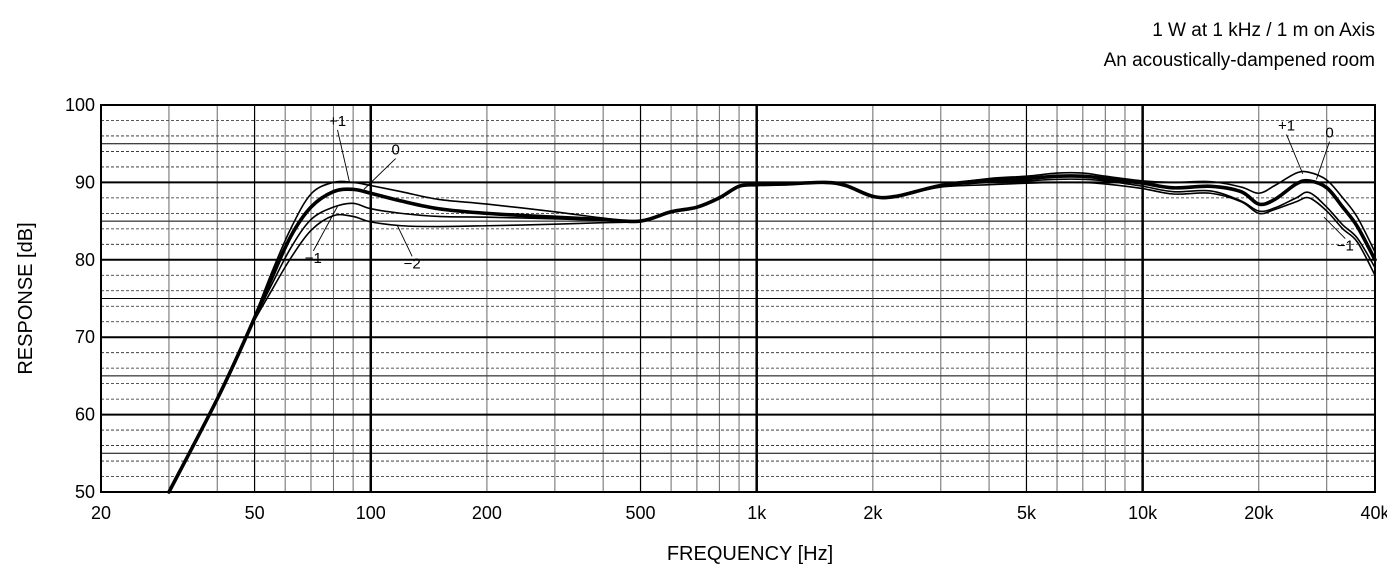 The width and height of the screenshot is (1387, 584). Describe the element at coordinates (487, 513) in the screenshot. I see `x-tick-label: 200` at that location.